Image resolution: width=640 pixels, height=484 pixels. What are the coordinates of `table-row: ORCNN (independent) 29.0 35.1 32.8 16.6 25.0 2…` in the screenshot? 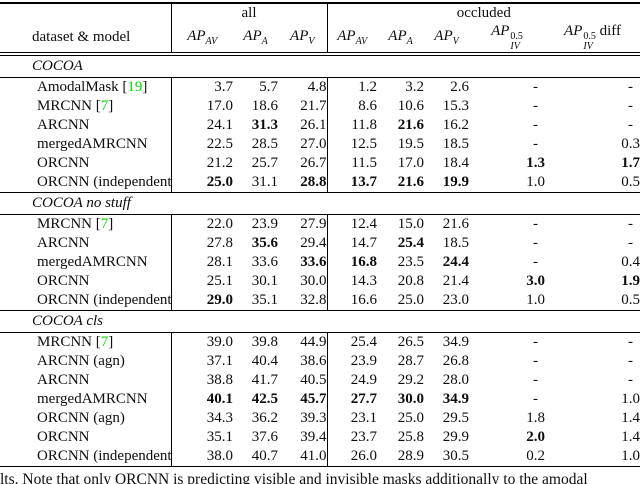 It's located at (320, 301).